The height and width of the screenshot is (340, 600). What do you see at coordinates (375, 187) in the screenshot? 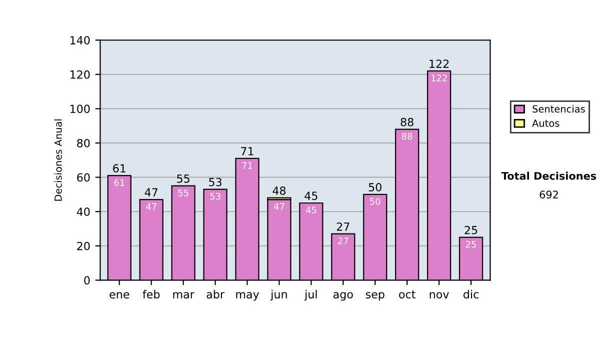
I see `total-label: 50` at bounding box center [375, 187].